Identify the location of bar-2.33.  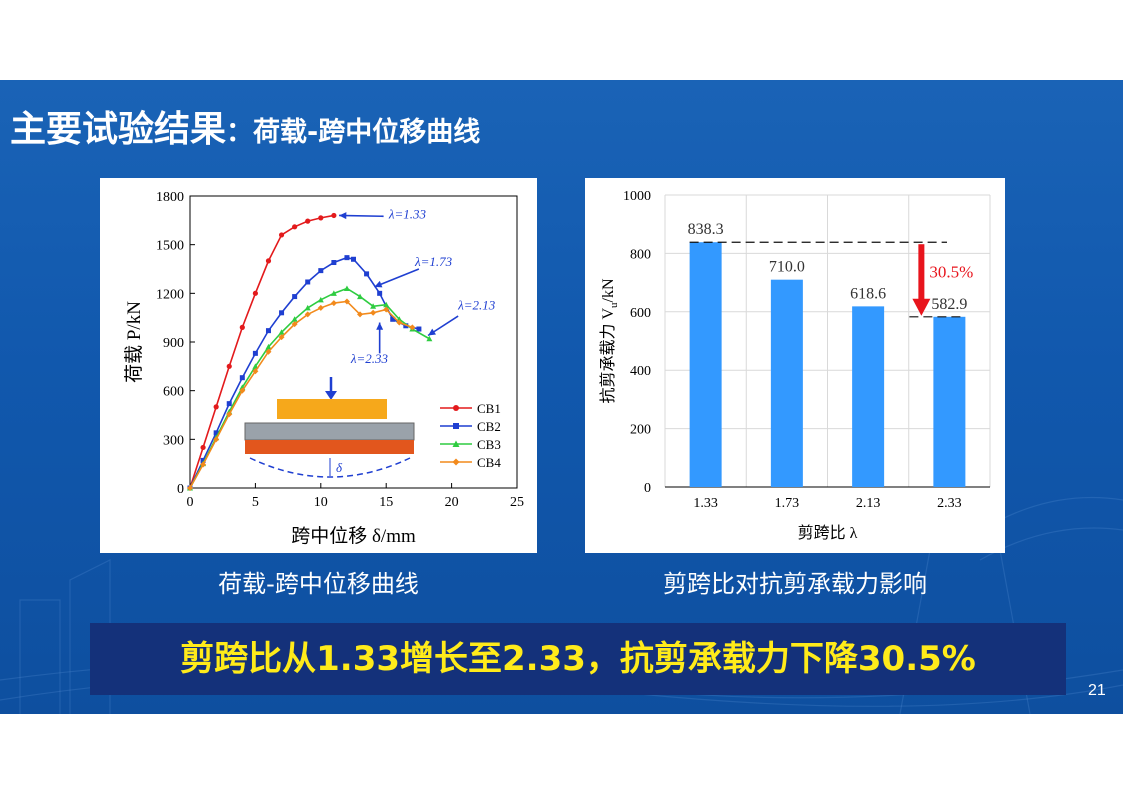
(949, 401).